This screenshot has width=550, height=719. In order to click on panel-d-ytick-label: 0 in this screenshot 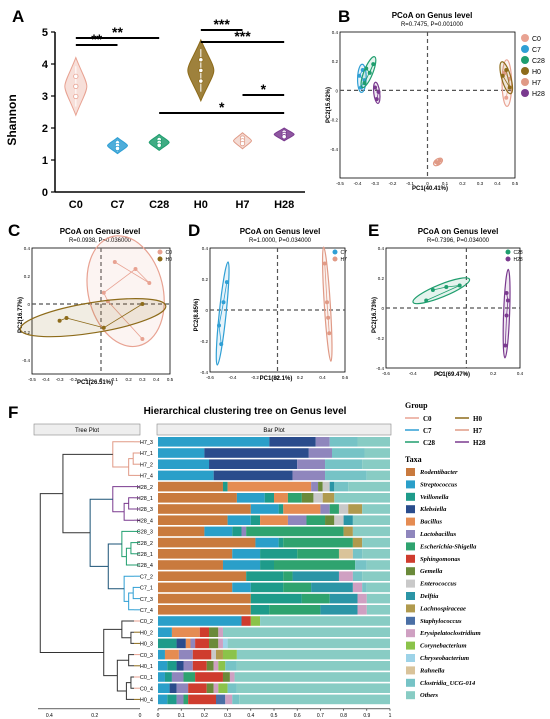, I will do `click(206, 310)`.